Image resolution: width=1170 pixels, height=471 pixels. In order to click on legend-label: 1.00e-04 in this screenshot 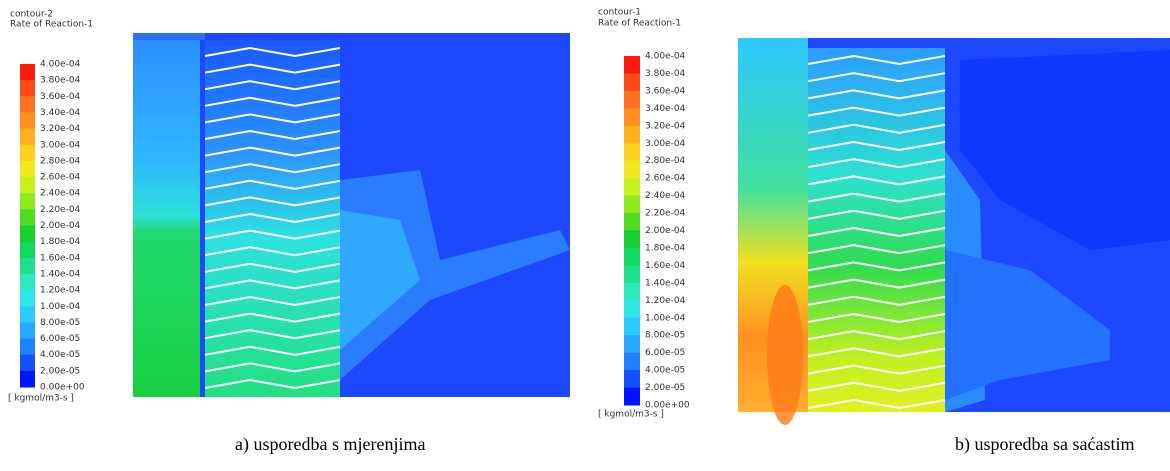, I will do `click(665, 318)`.